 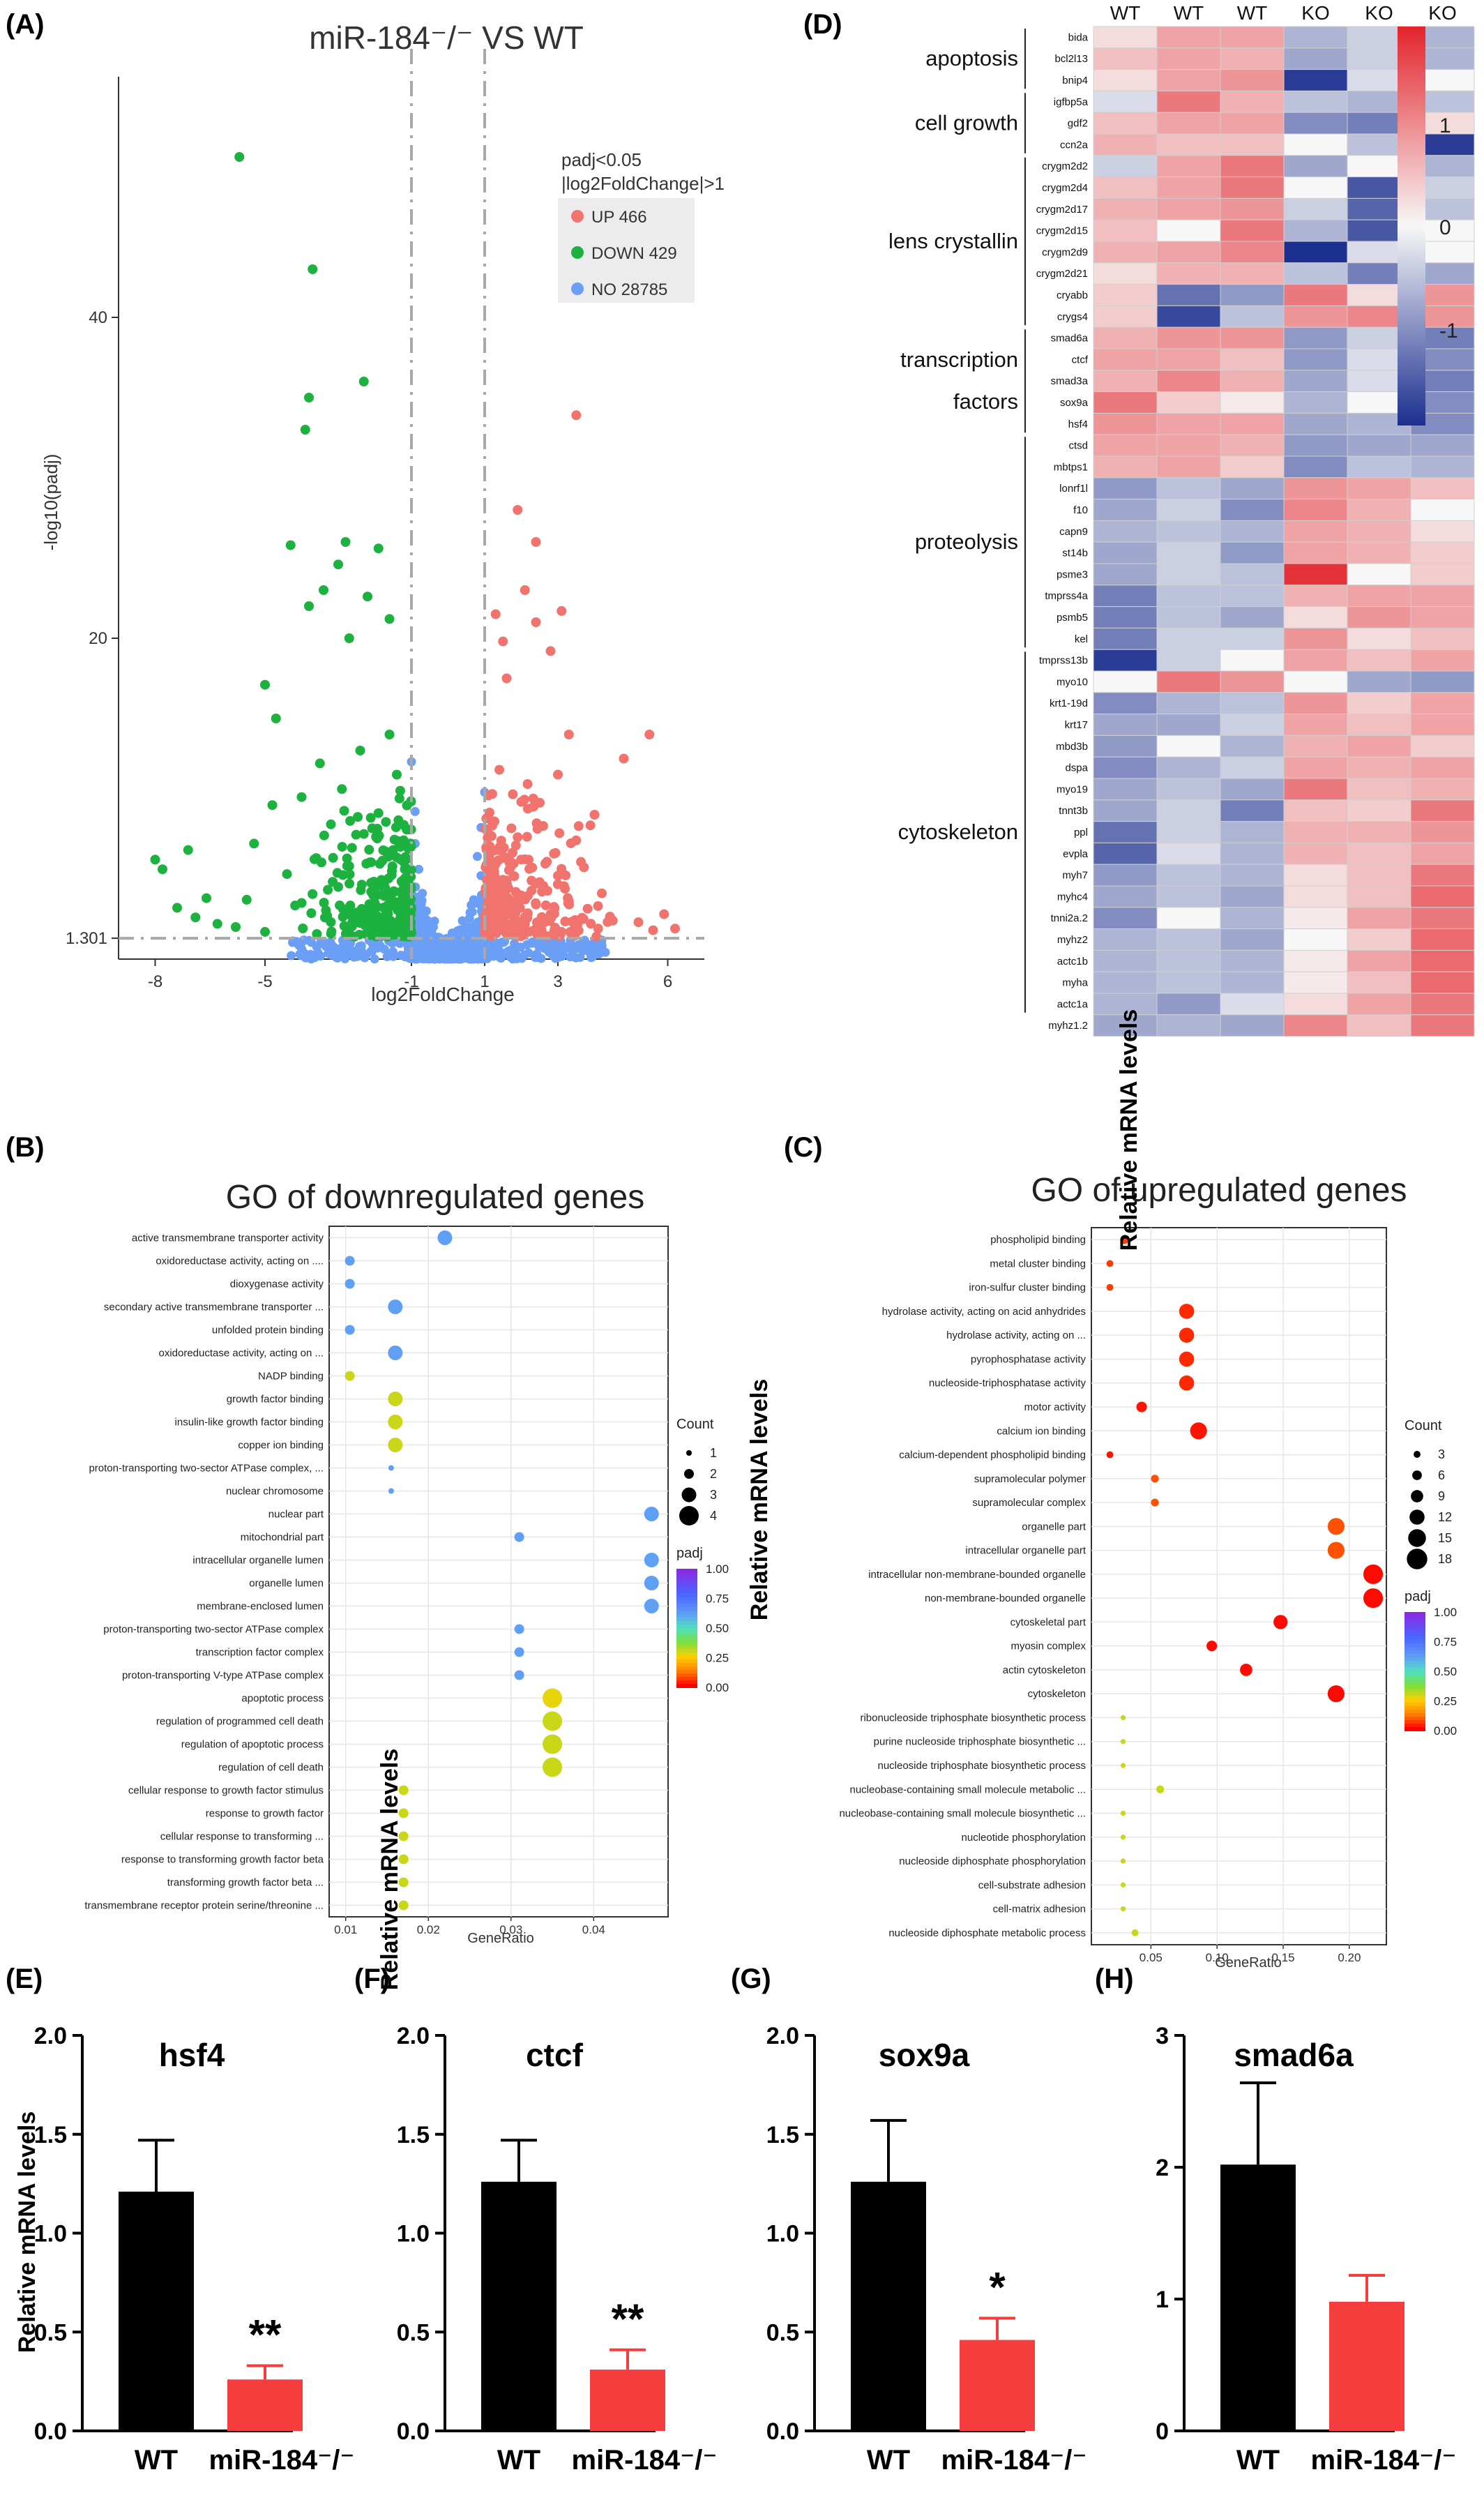 I want to click on bar-y-tick-label: 2.0, so click(x=50, y=2036).